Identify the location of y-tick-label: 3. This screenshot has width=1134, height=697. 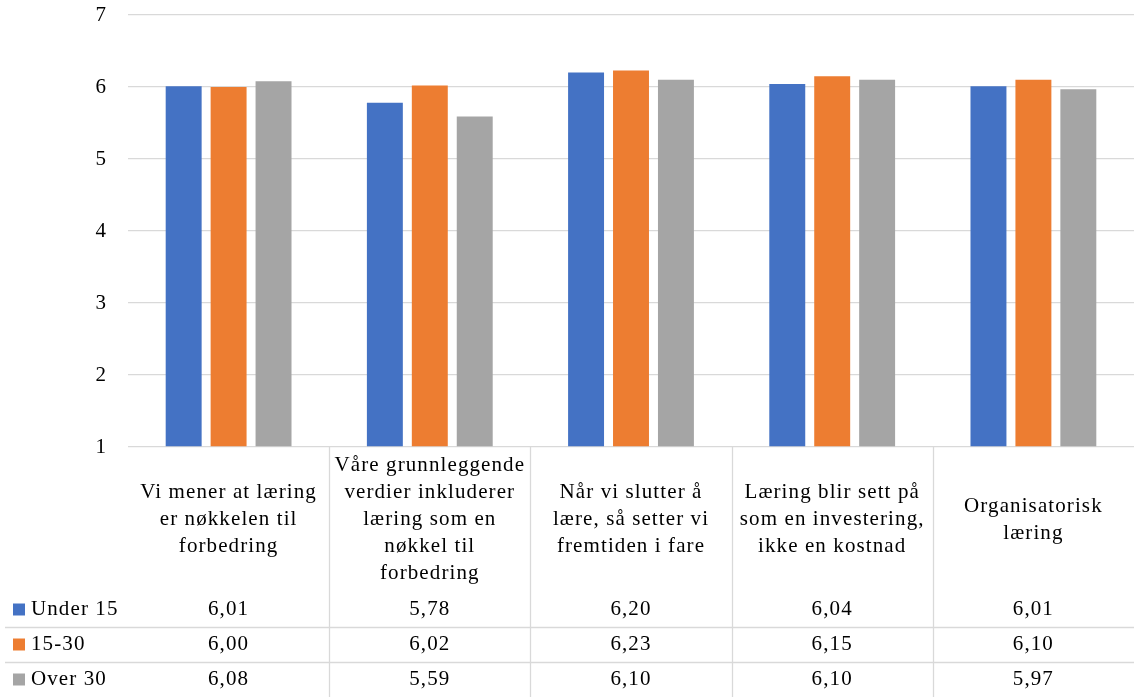
(100, 301).